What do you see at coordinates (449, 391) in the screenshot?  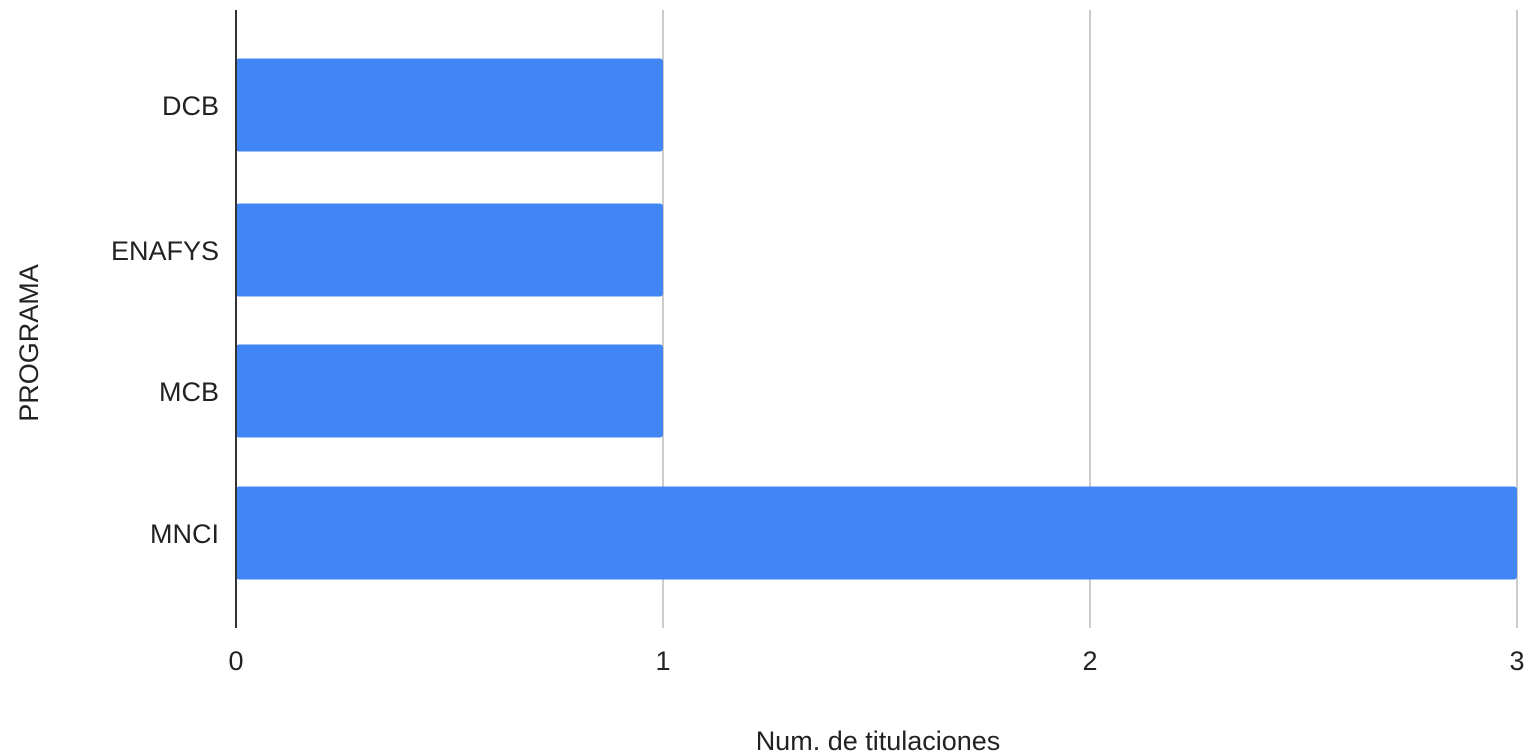 I see `bar-mcb` at bounding box center [449, 391].